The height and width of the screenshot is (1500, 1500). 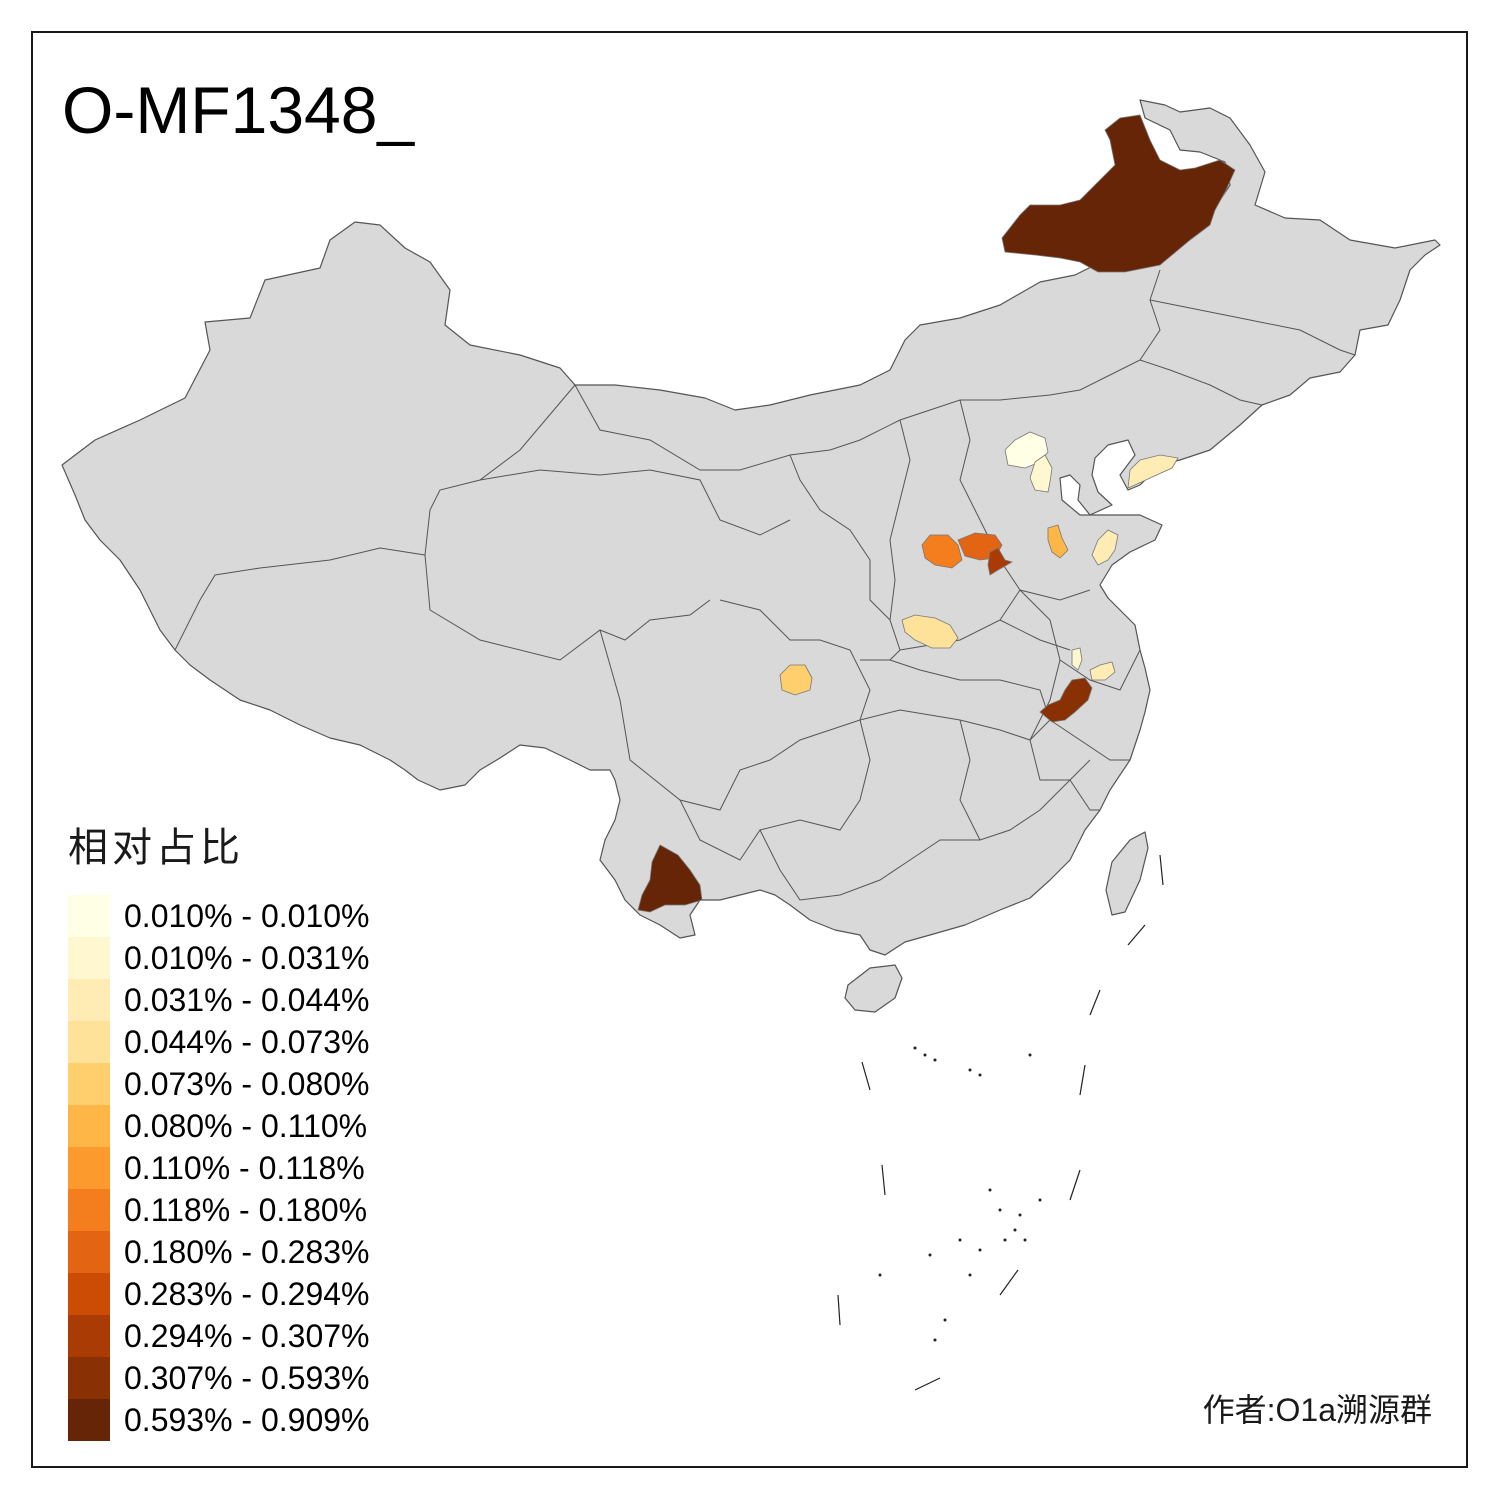 I want to click on legend-item: 0.044% - 0.073%, so click(x=219, y=1042).